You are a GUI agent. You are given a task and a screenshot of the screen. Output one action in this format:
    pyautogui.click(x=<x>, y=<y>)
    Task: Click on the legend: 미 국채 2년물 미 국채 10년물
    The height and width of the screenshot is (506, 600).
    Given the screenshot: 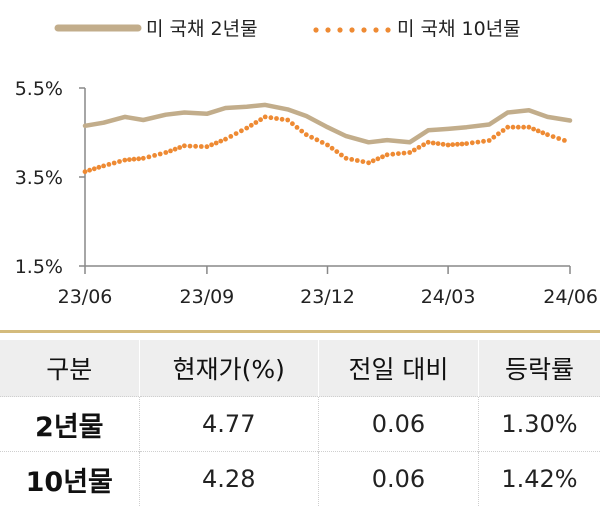 What is the action you would take?
    pyautogui.click(x=289, y=29)
    